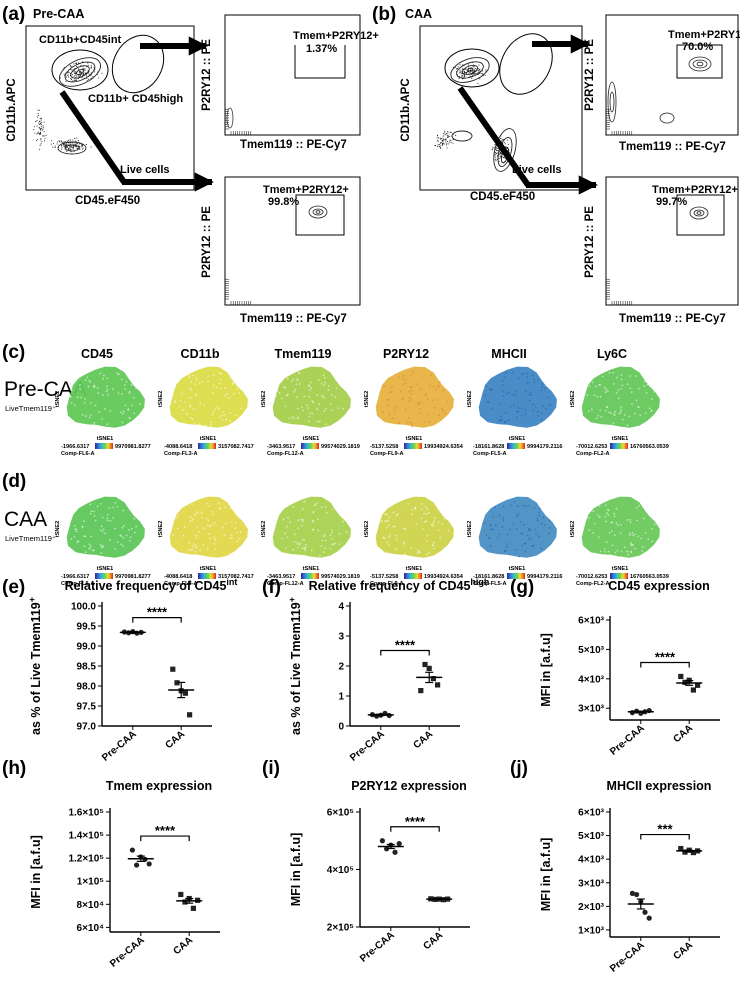 The image size is (740, 992). Describe the element at coordinates (593, 584) in the screenshot. I see `colorbar-channel: Comp-FL2-A` at that location.